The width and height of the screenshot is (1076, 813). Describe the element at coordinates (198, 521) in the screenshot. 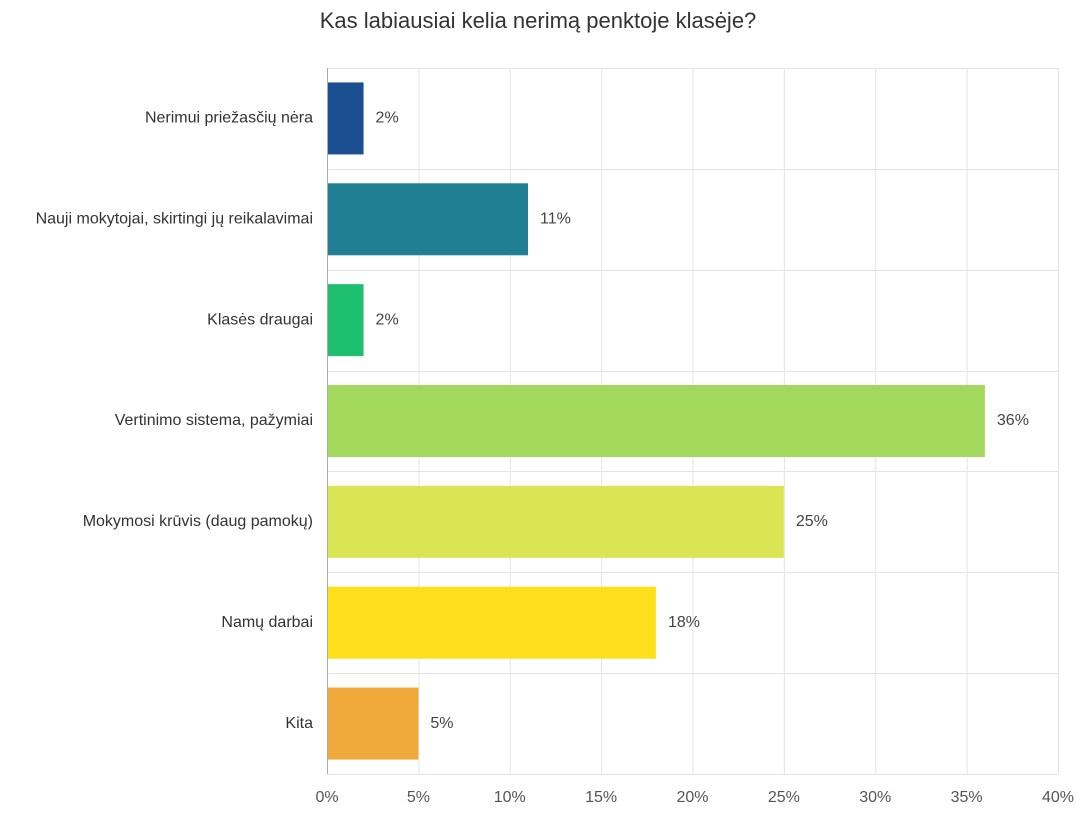

I see `category-label: Mokymosi krūvis (daug pamokų)` at that location.